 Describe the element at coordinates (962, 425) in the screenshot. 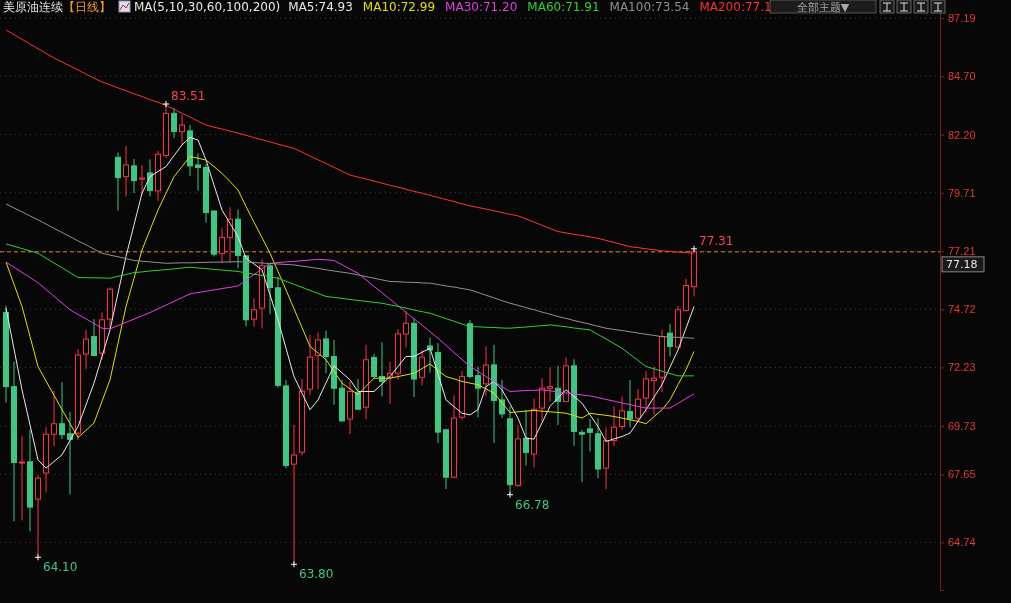

I see `y-tick-label: 69.73` at that location.